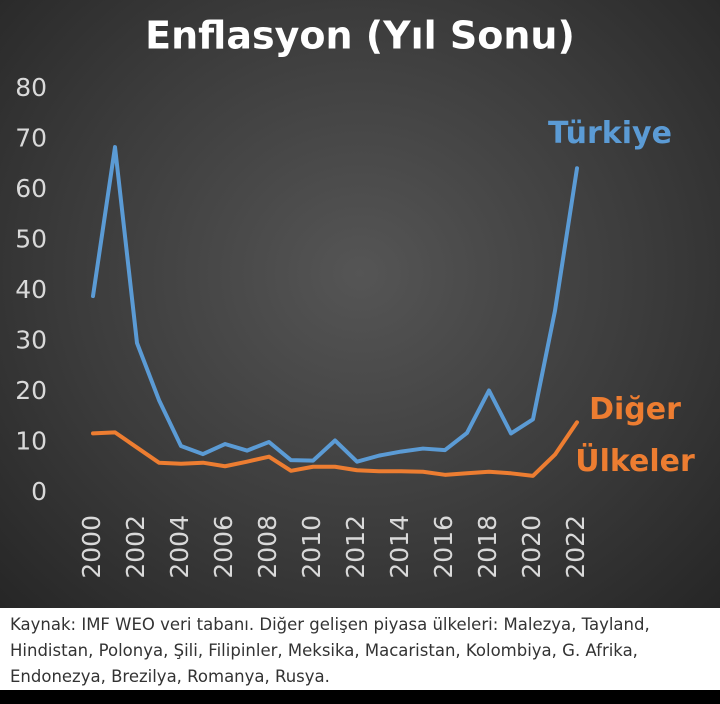  Describe the element at coordinates (487, 547) in the screenshot. I see `x-tick-label: 2018` at that location.